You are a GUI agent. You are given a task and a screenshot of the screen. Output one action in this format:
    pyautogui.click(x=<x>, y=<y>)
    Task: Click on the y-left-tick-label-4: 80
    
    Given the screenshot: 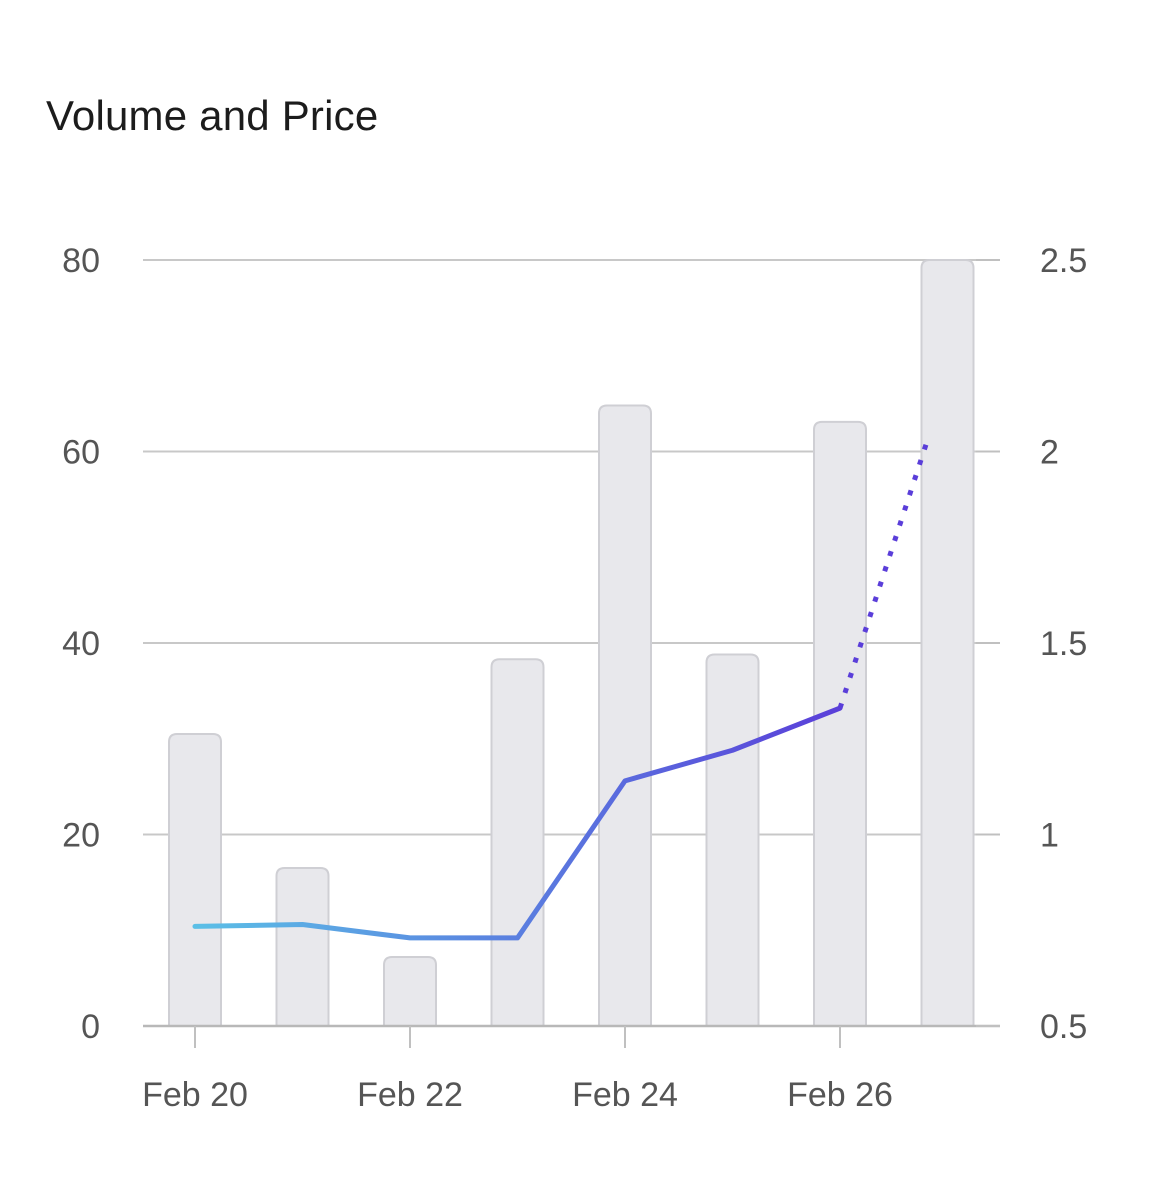 What is the action you would take?
    pyautogui.click(x=81, y=261)
    